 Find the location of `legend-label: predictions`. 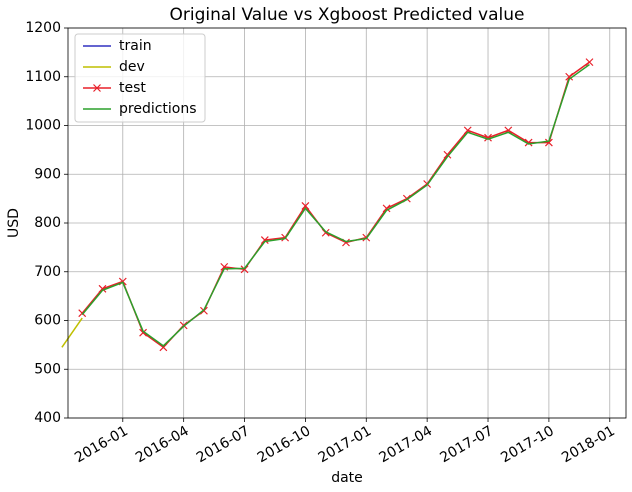

legend-label: predictions is located at coordinates (158, 109).